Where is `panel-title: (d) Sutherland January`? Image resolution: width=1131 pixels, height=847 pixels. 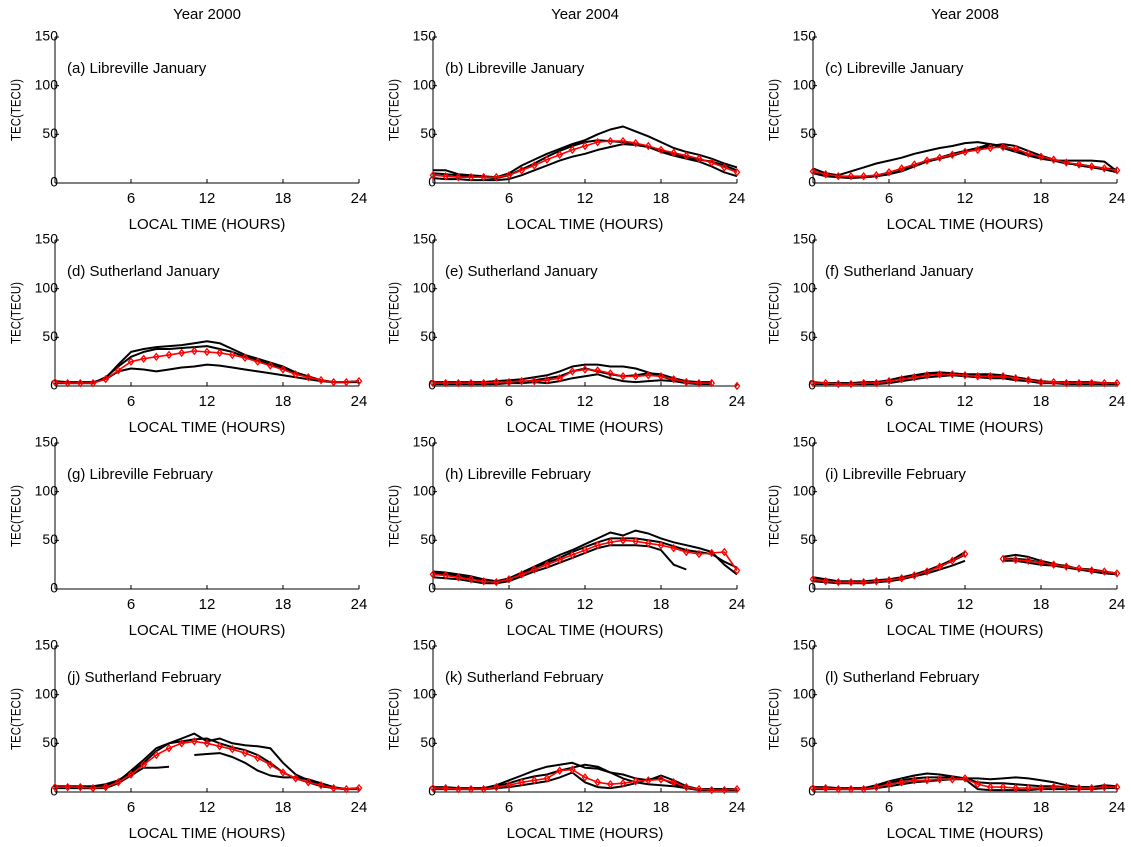
panel-title: (d) Sutherland January is located at coordinates (143, 271).